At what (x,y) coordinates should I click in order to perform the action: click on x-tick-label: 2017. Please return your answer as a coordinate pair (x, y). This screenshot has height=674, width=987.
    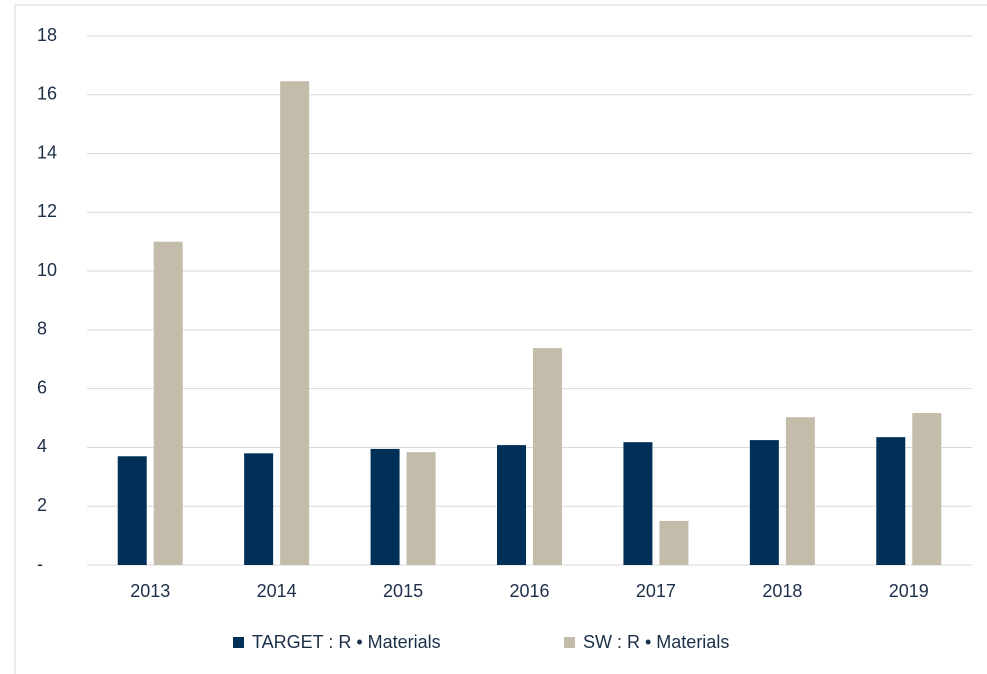
    Looking at the image, I should click on (656, 591).